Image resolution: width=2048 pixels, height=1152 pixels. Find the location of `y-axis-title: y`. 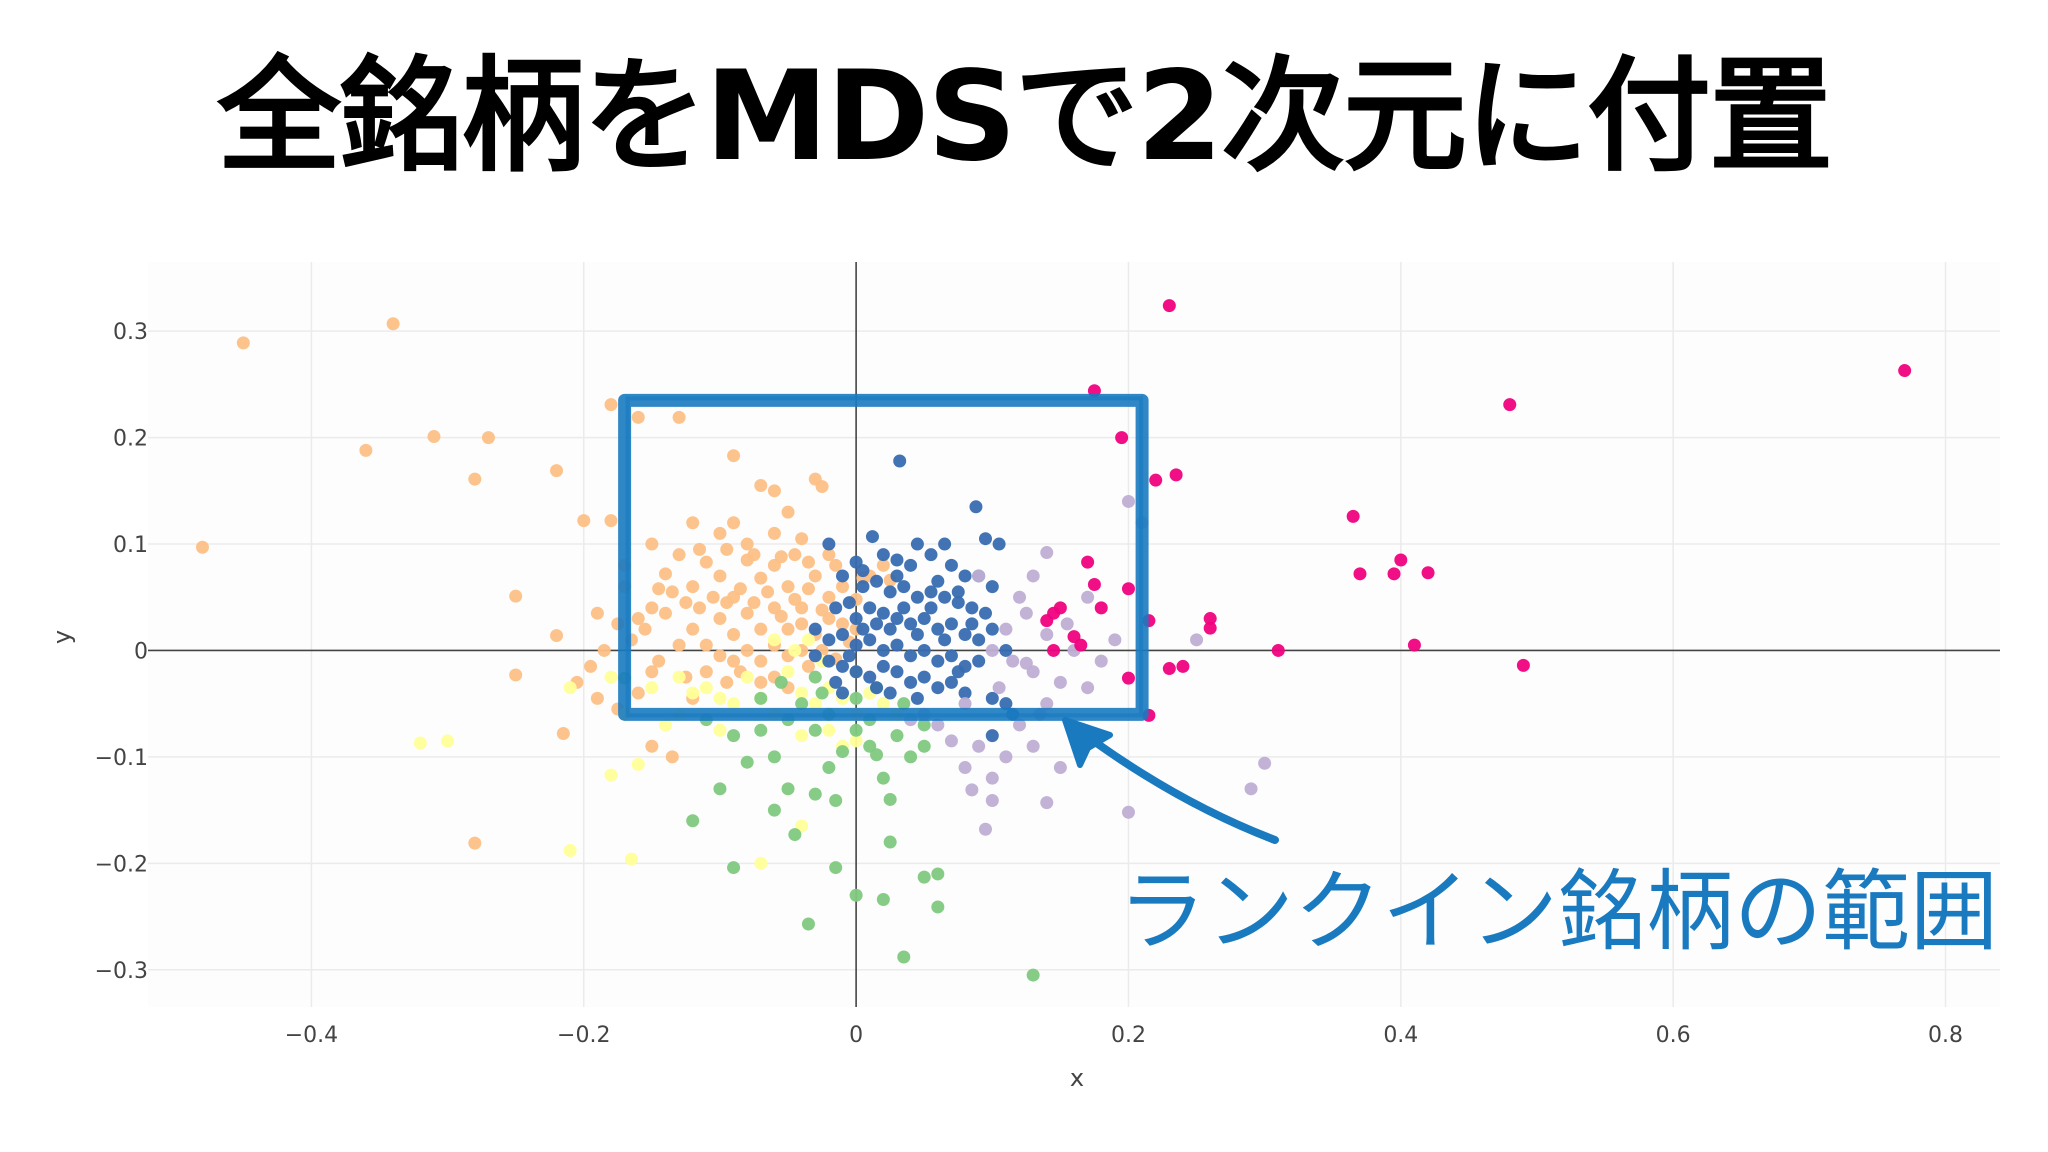

y-axis-title: y is located at coordinates (62, 637).